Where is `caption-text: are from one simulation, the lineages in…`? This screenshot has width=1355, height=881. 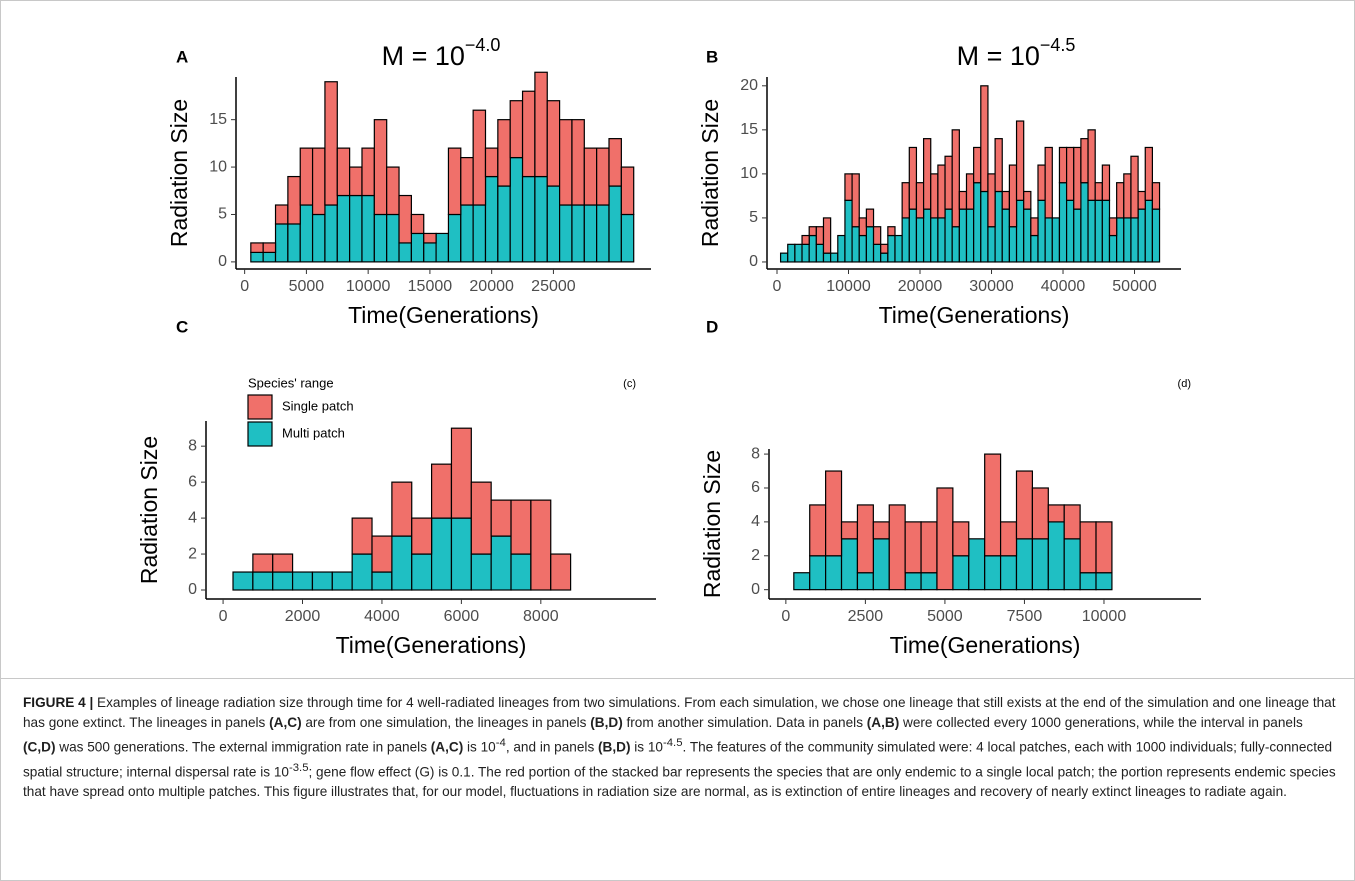 caption-text: are from one simulation, the lineages in… is located at coordinates (446, 722).